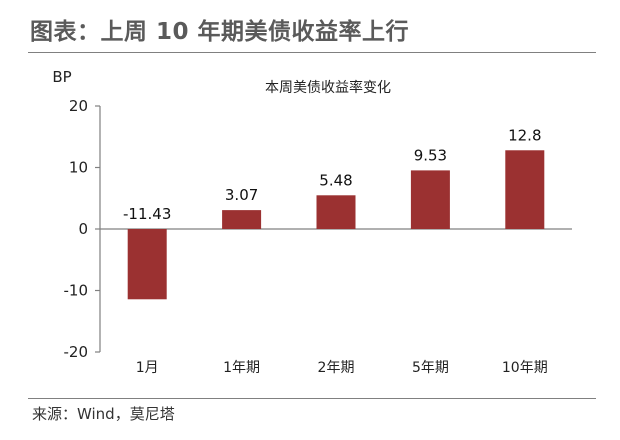  I want to click on bottom-divider, so click(312, 398).